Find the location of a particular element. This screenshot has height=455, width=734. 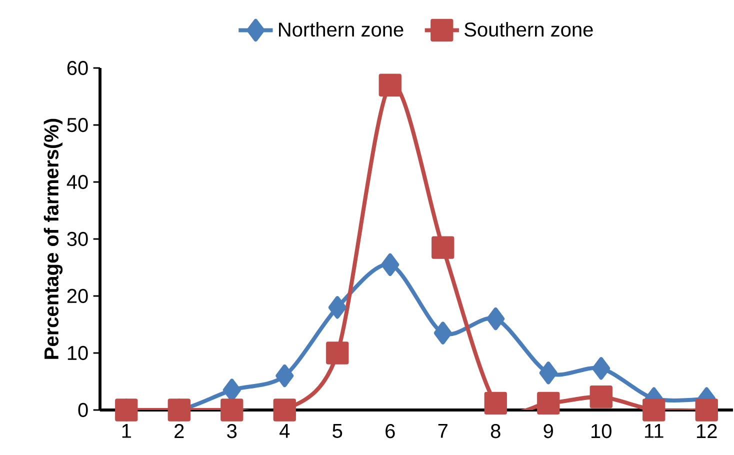

x-tick-label: 10 is located at coordinates (602, 431).